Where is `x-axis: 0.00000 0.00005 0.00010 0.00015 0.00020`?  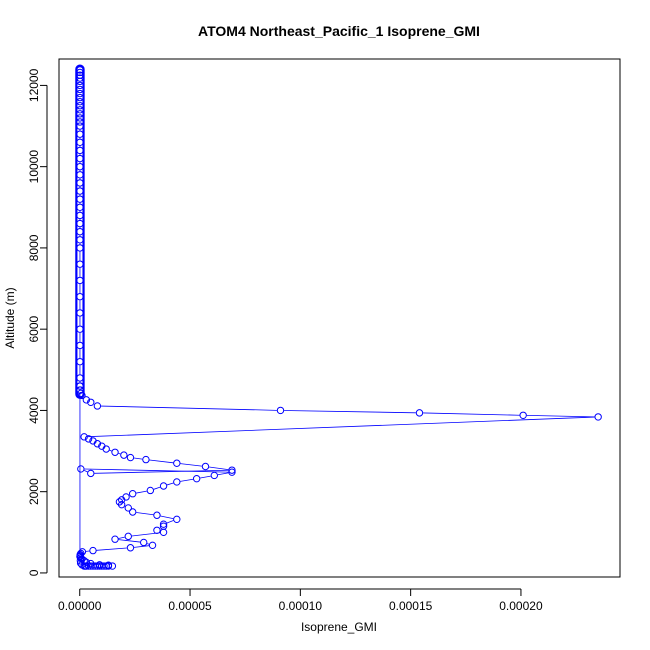
x-axis: 0.00000 0.00005 0.00010 0.00015 0.00020 is located at coordinates (300, 600).